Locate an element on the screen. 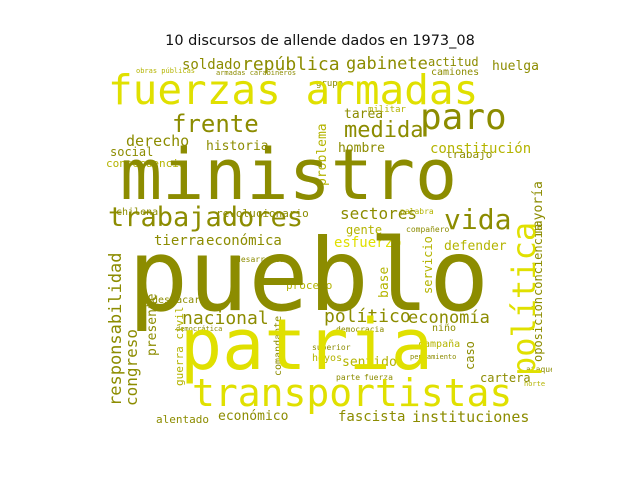  word-fuerza: fuerza is located at coordinates (378, 377).